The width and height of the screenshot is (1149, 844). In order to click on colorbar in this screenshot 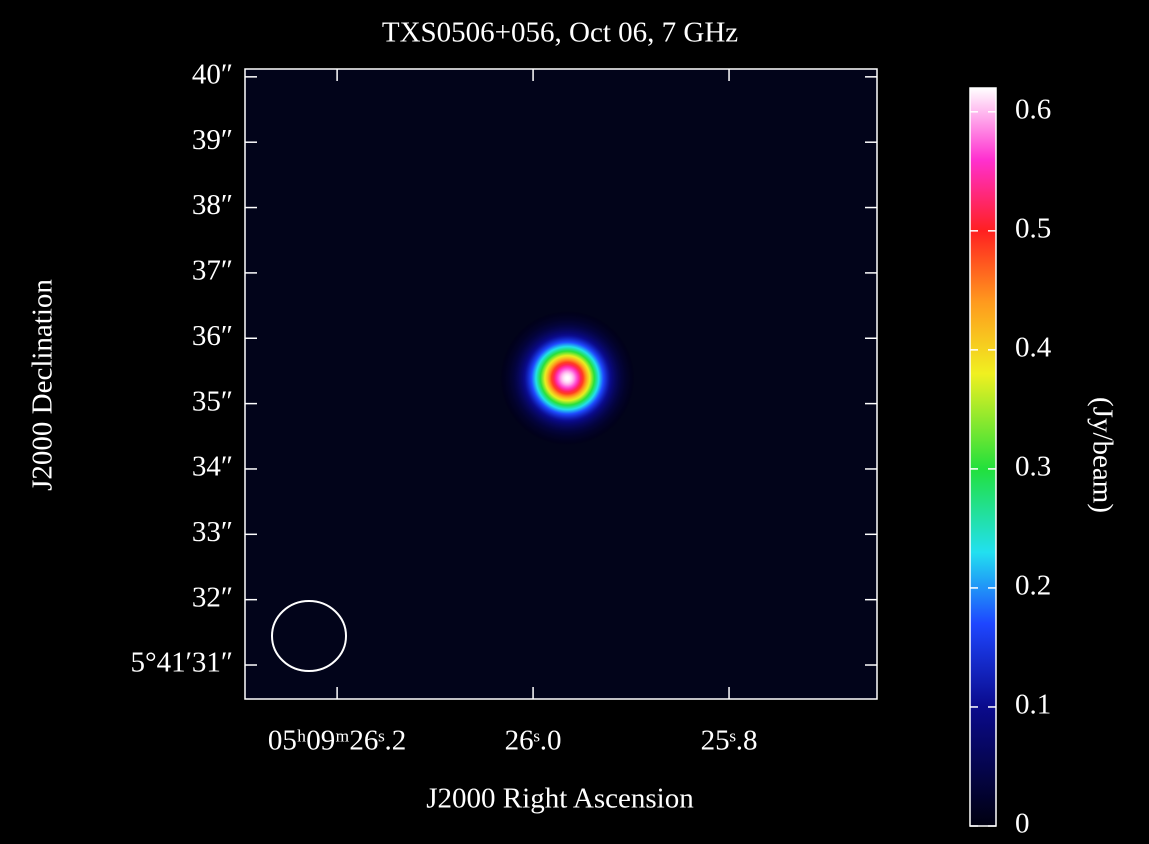, I will do `click(983, 457)`.